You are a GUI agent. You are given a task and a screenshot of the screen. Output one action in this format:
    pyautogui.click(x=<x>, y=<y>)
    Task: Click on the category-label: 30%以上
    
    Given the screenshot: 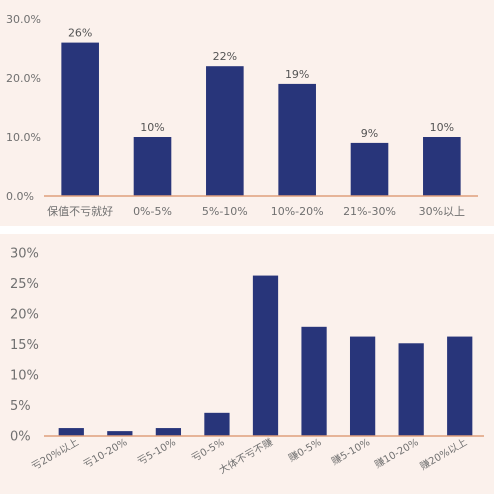 What is the action you would take?
    pyautogui.click(x=442, y=211)
    